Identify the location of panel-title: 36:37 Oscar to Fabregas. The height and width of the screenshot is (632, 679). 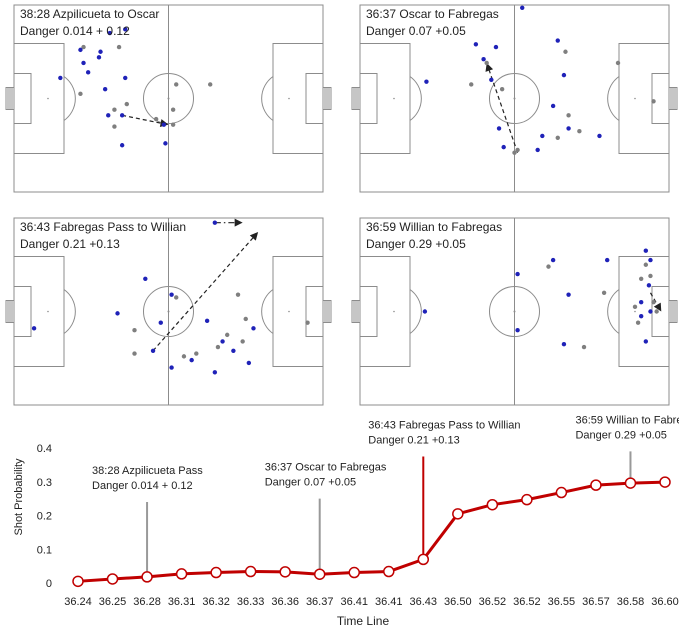
(432, 14).